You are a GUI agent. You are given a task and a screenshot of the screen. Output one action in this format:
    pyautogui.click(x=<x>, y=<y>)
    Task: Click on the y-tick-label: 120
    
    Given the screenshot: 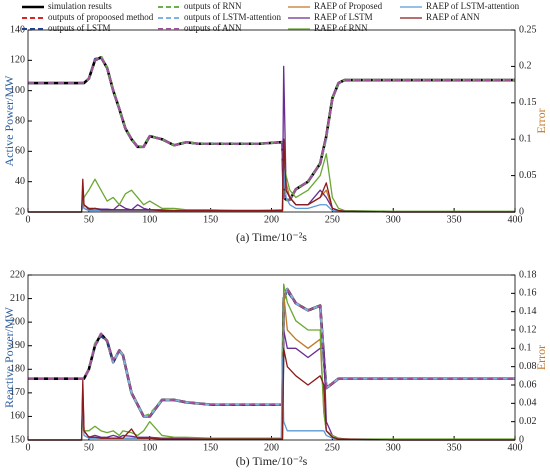 What is the action you would take?
    pyautogui.click(x=17, y=60)
    